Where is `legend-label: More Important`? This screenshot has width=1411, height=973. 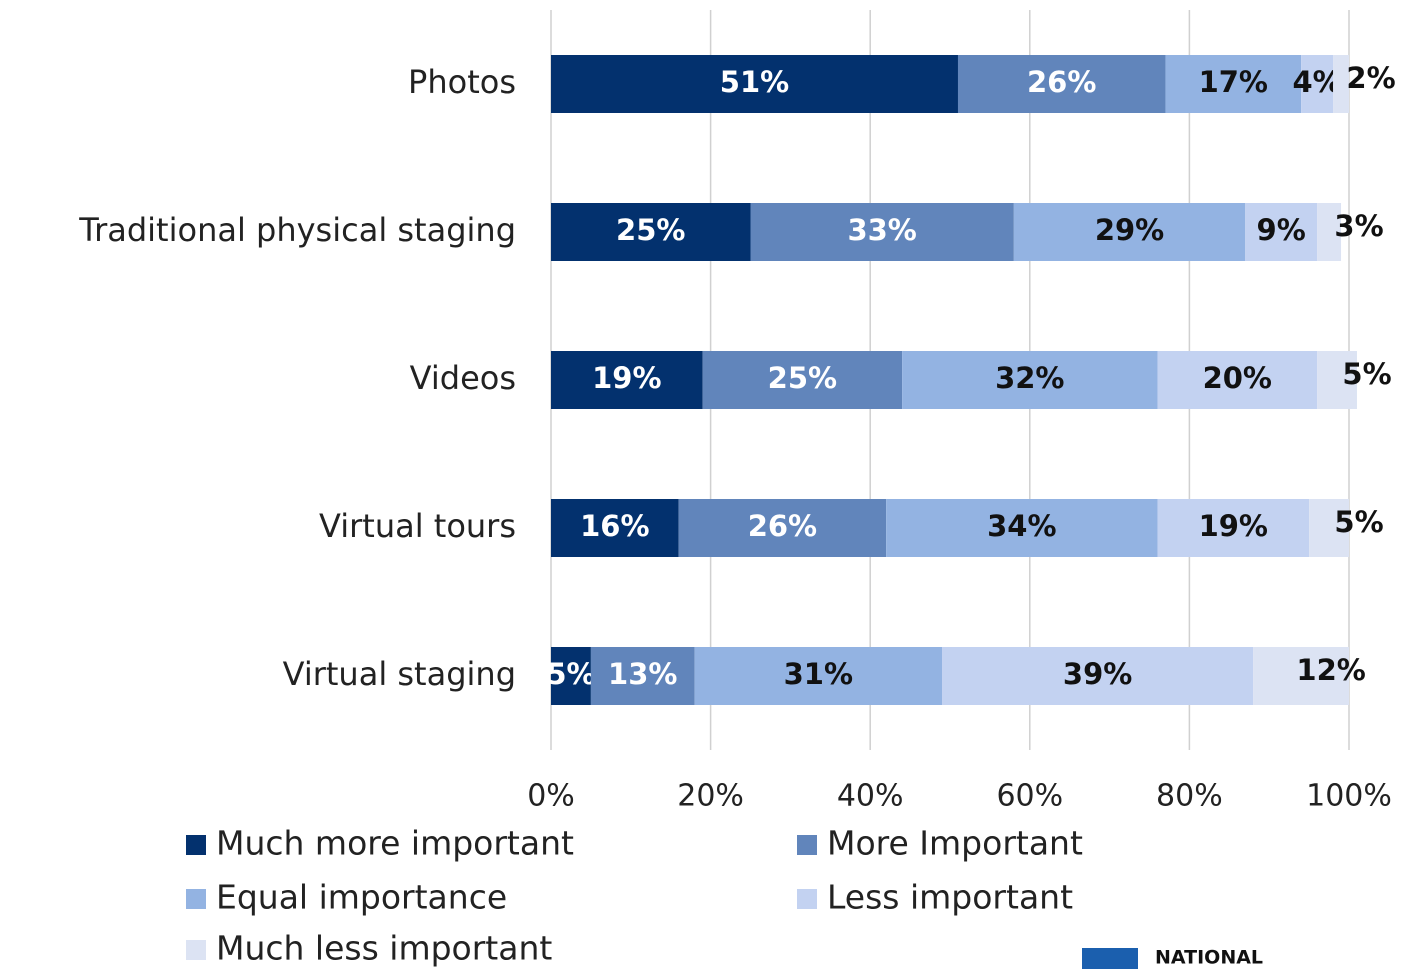
legend-label: More Important is located at coordinates (955, 843).